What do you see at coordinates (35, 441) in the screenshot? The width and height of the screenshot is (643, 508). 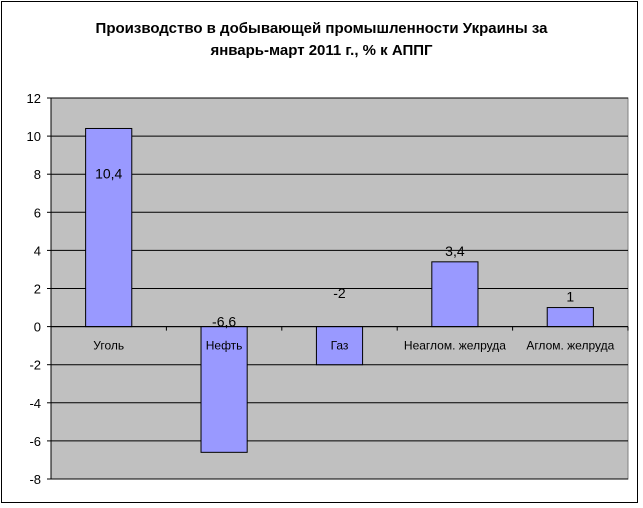 I see `y-tick-label: -6` at bounding box center [35, 441].